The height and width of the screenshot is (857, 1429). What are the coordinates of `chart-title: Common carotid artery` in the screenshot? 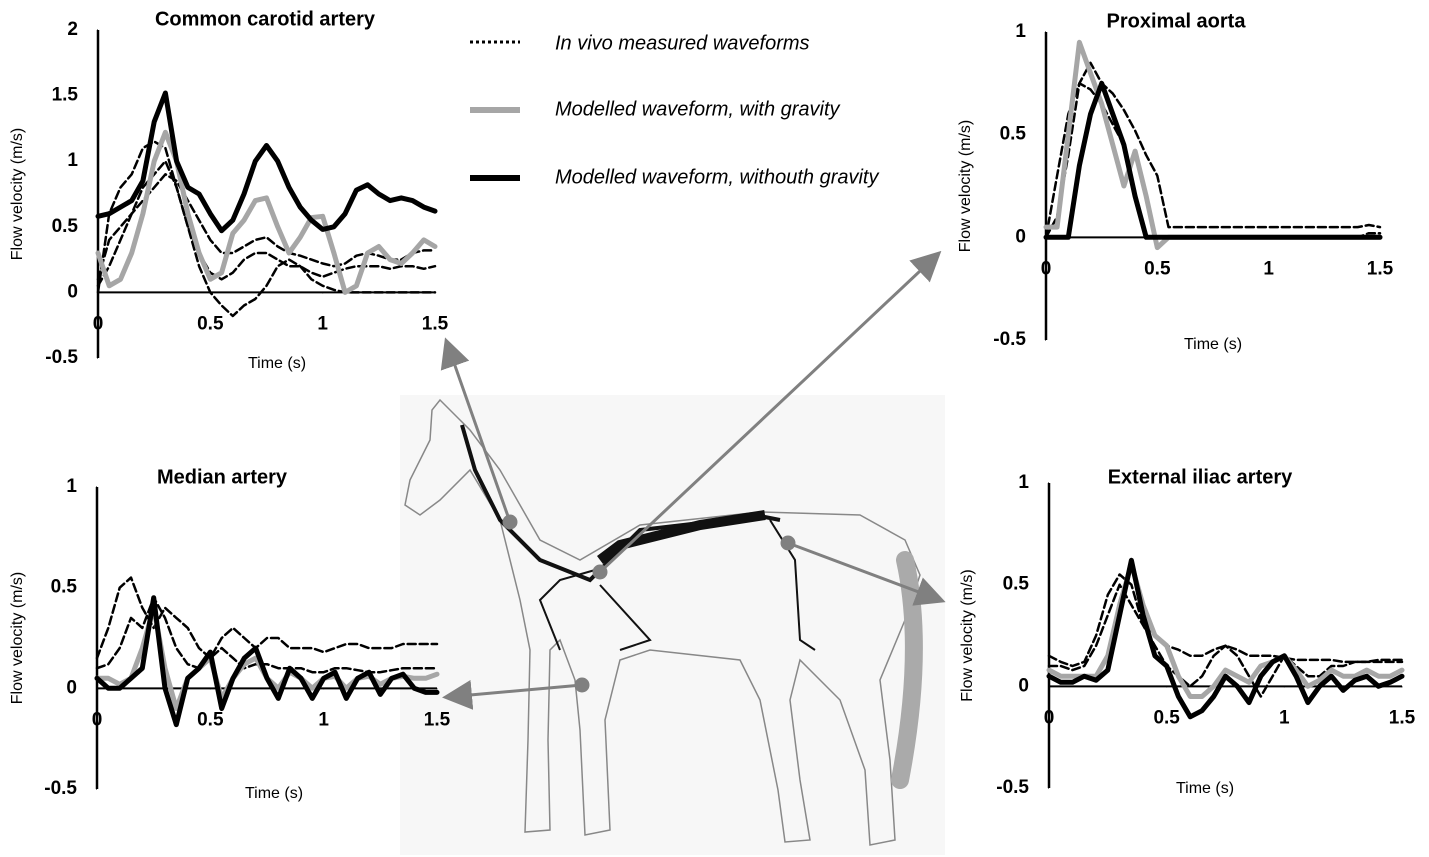 It's located at (265, 19).